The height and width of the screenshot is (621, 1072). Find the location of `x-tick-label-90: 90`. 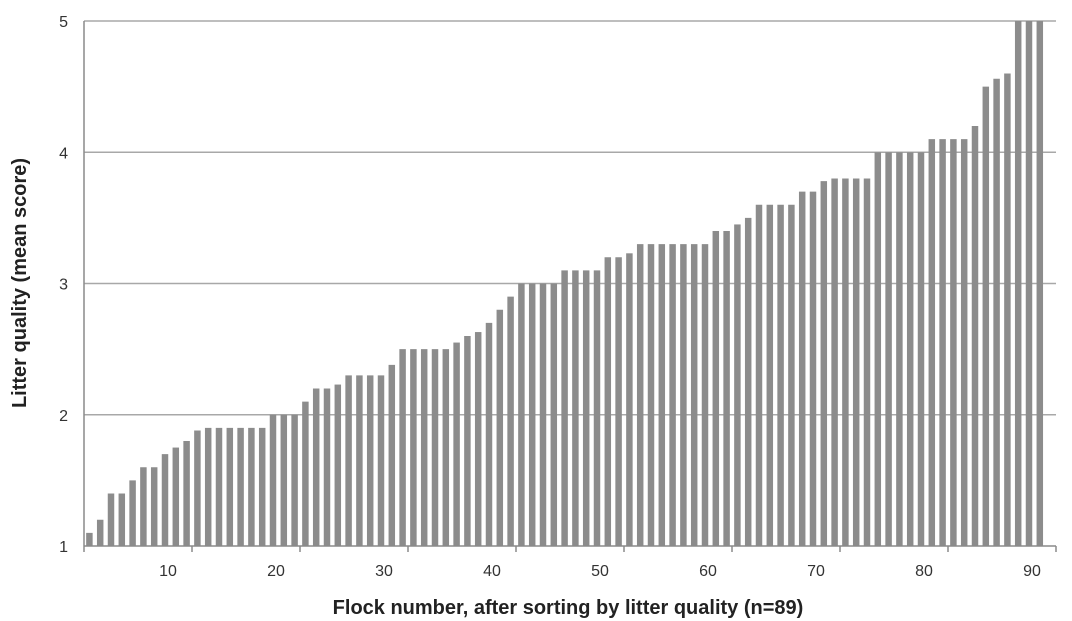

x-tick-label-90: 90 is located at coordinates (1032, 571).